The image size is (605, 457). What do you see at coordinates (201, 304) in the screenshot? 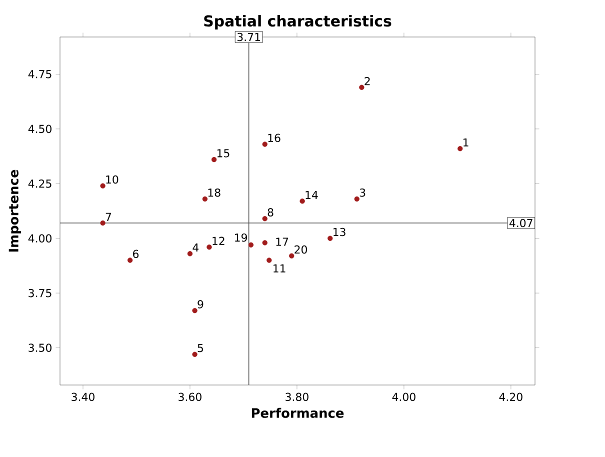
I see `annotation: 9` at bounding box center [201, 304].